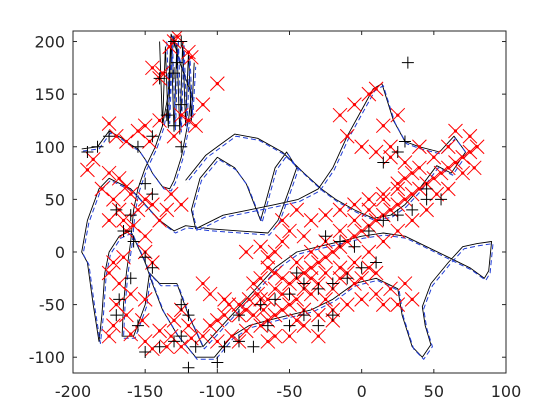 The height and width of the screenshot is (420, 560). What do you see at coordinates (55, 199) in the screenshot?
I see `y-tick-label: 50` at bounding box center [55, 199].